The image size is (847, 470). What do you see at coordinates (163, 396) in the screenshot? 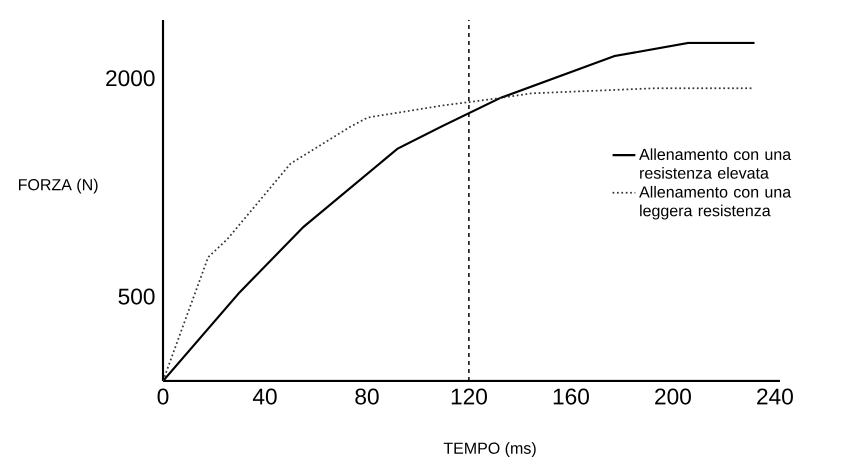
I see `x-tick-label: 0` at bounding box center [163, 396].